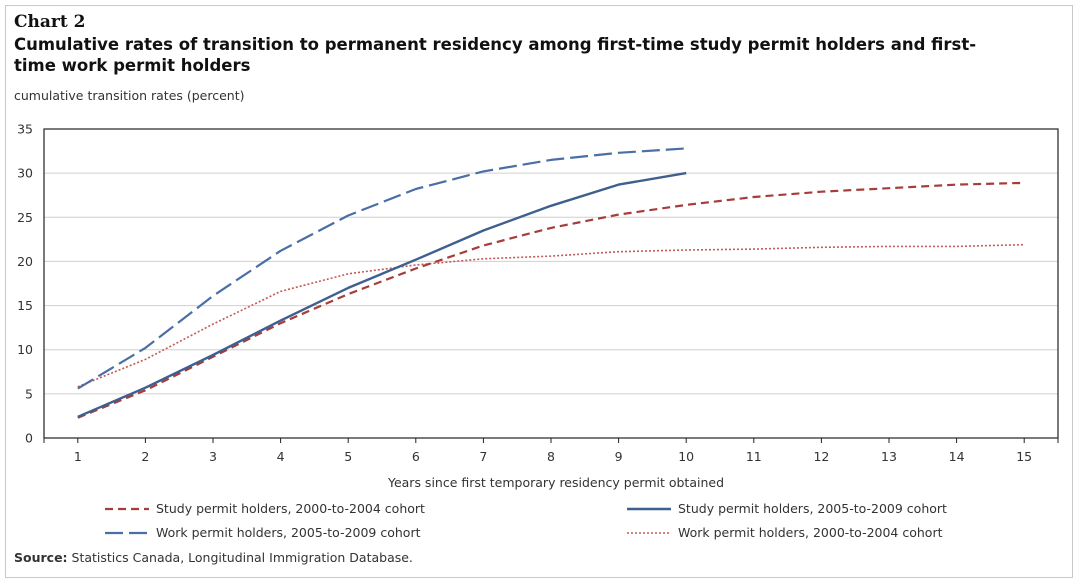 The image size is (1080, 585). Describe the element at coordinates (483, 456) in the screenshot. I see `x-tick-label: 7` at that location.